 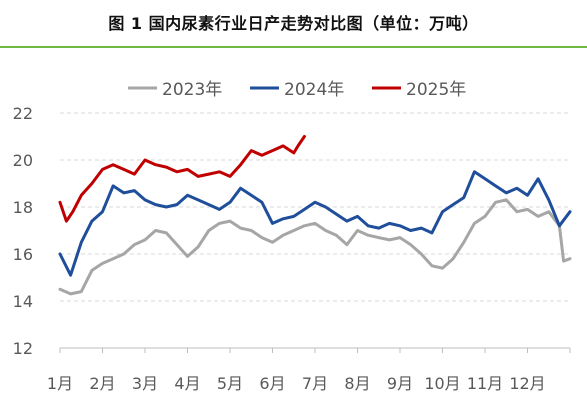 I want to click on legend-label: 2024年, so click(x=314, y=90).